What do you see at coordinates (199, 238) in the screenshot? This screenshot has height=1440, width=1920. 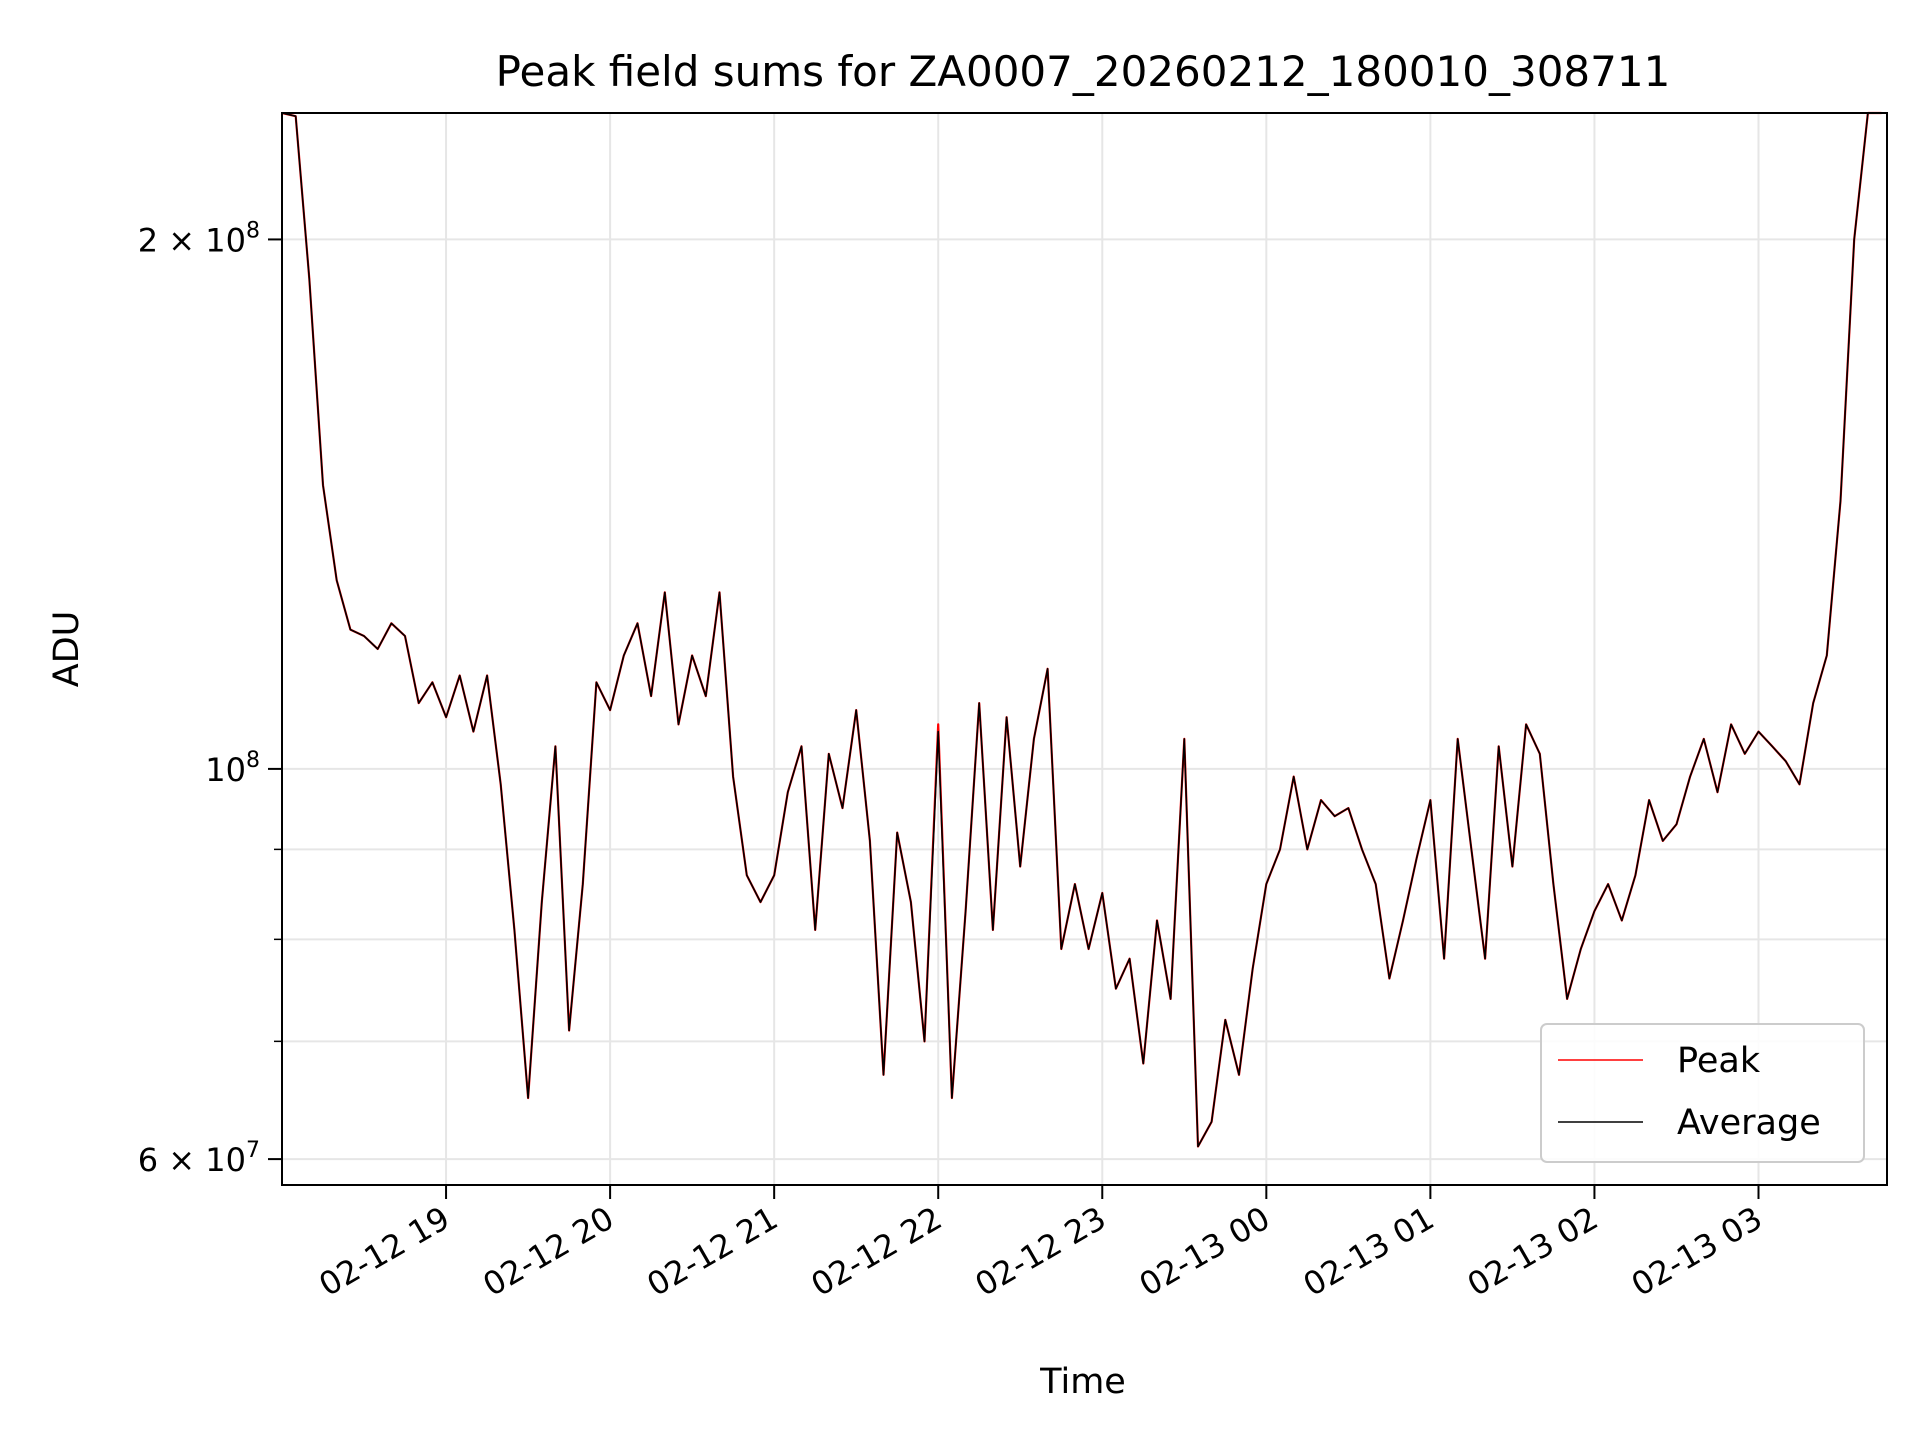 I see `y-tick-label: 2 × 108` at bounding box center [199, 238].